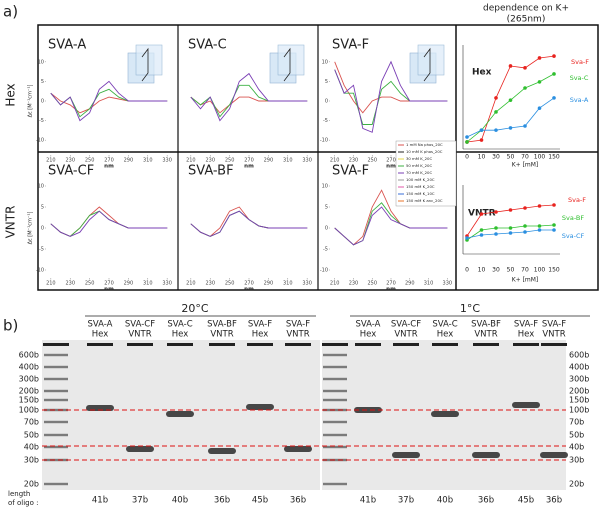 The height and width of the screenshot is (508, 600). What do you see at coordinates (71, 171) in the screenshot?
I see `chart-title: SVA-CF` at bounding box center [71, 171].